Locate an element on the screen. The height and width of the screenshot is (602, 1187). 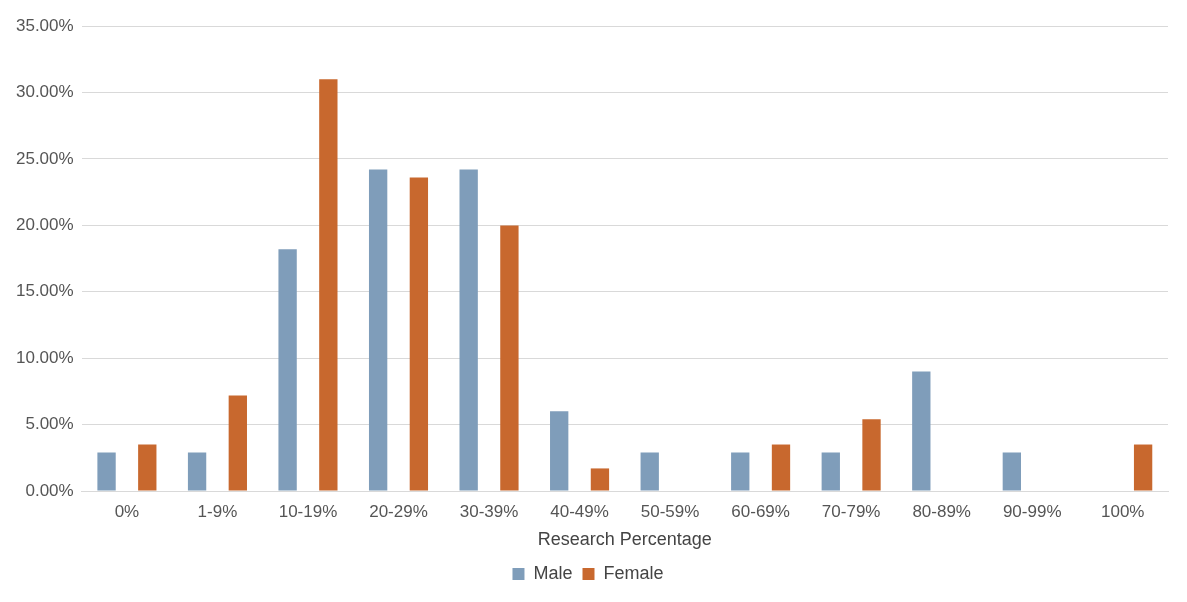
x-tick-label: 90-99% is located at coordinates (1032, 511).